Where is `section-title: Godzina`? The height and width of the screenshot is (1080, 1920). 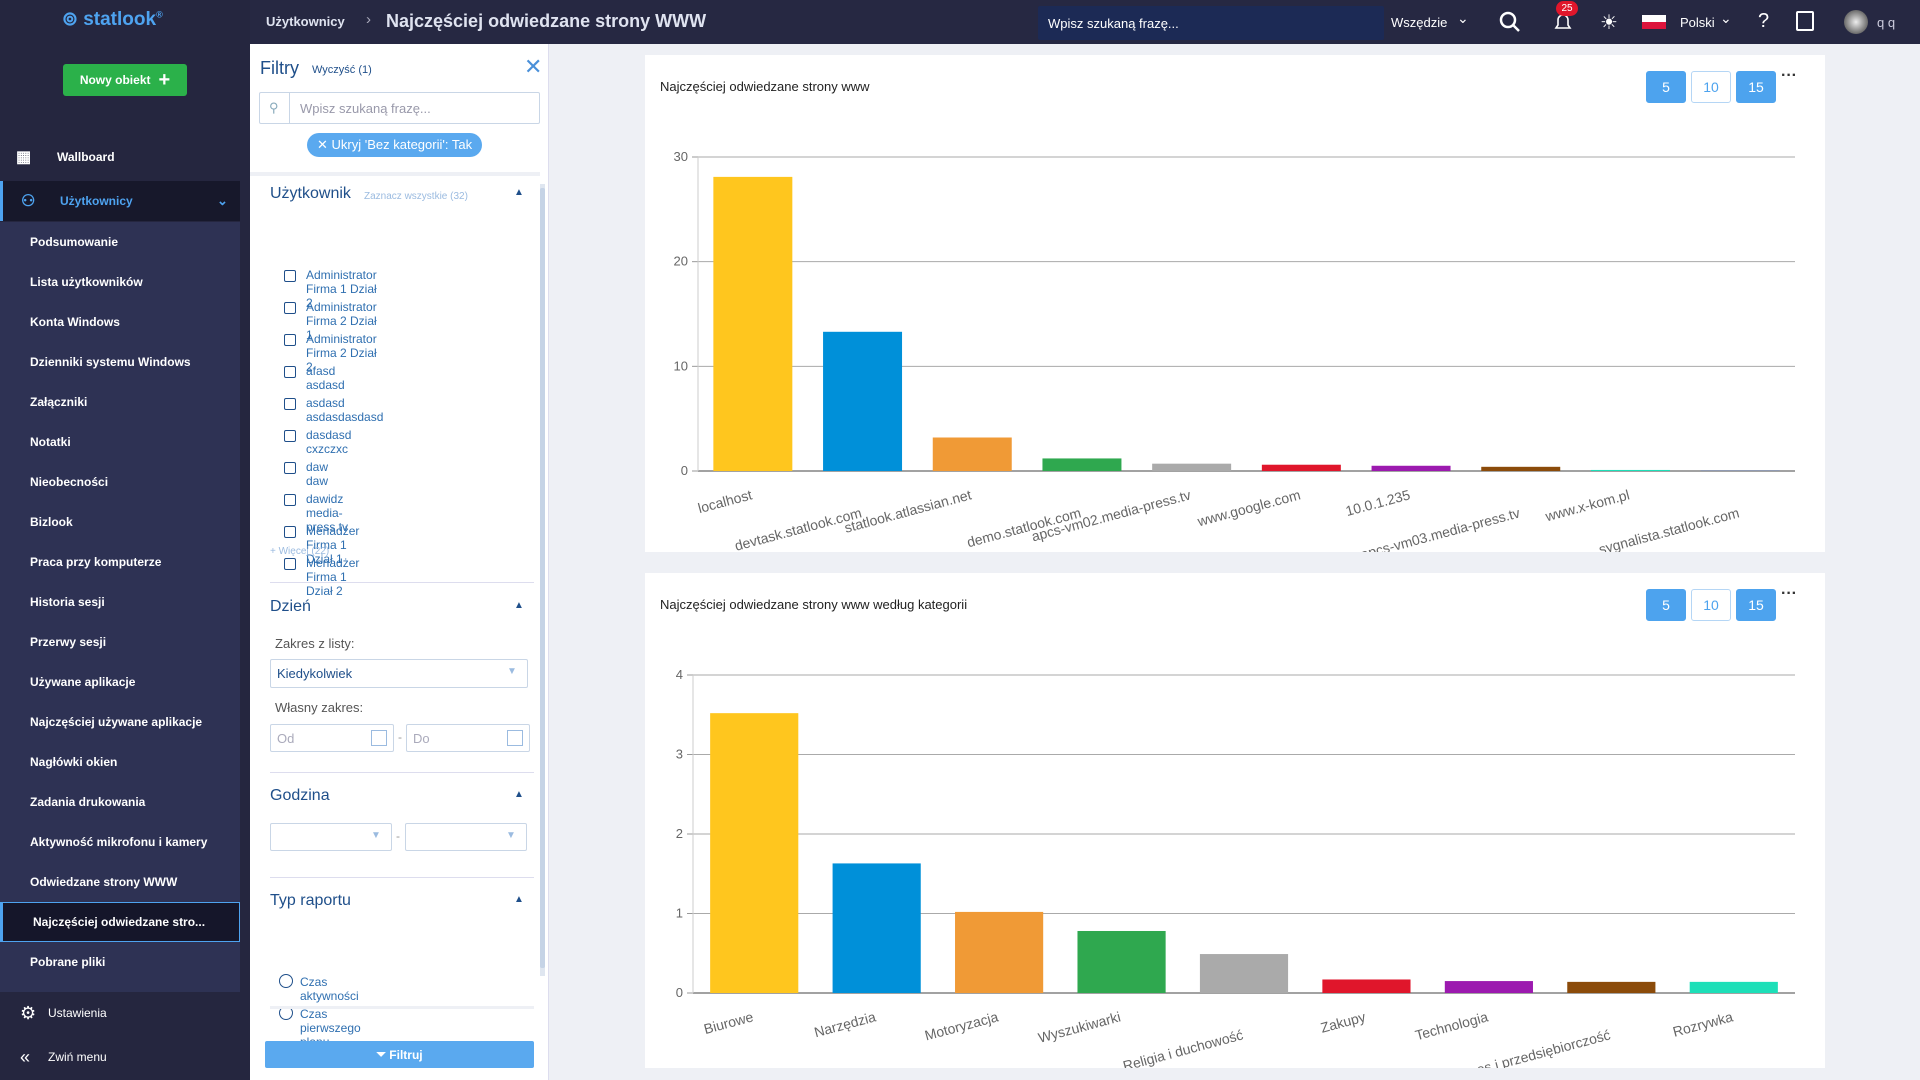 section-title: Godzina is located at coordinates (300, 795).